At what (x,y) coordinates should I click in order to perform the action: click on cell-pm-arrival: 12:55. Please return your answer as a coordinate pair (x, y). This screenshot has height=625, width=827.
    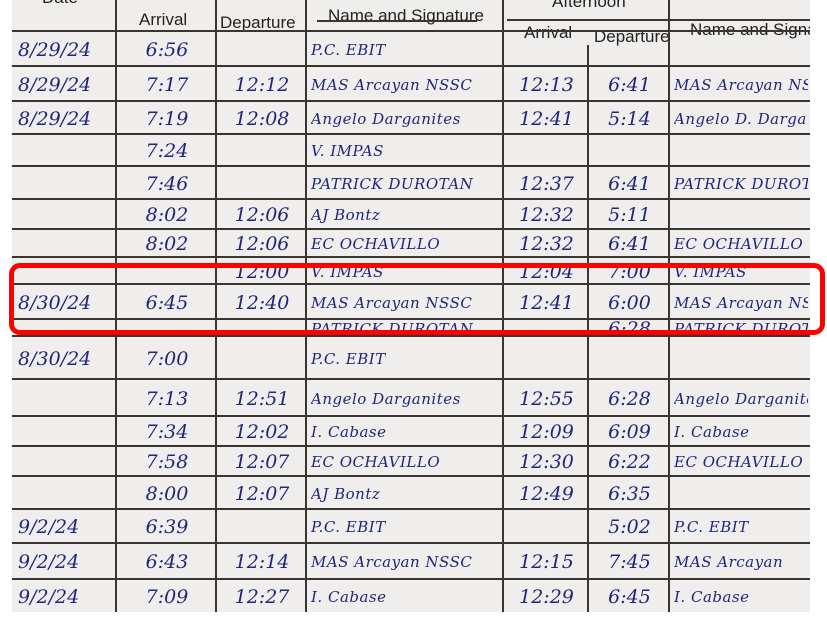
    Looking at the image, I should click on (546, 398).